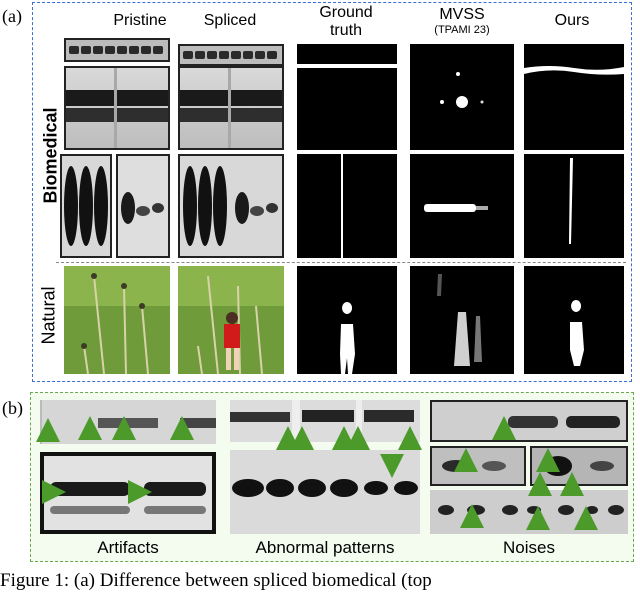 This screenshot has height=596, width=640. Describe the element at coordinates (325, 547) in the screenshot. I see `caption-abnormal-patterns: Abnormal patterns` at that location.